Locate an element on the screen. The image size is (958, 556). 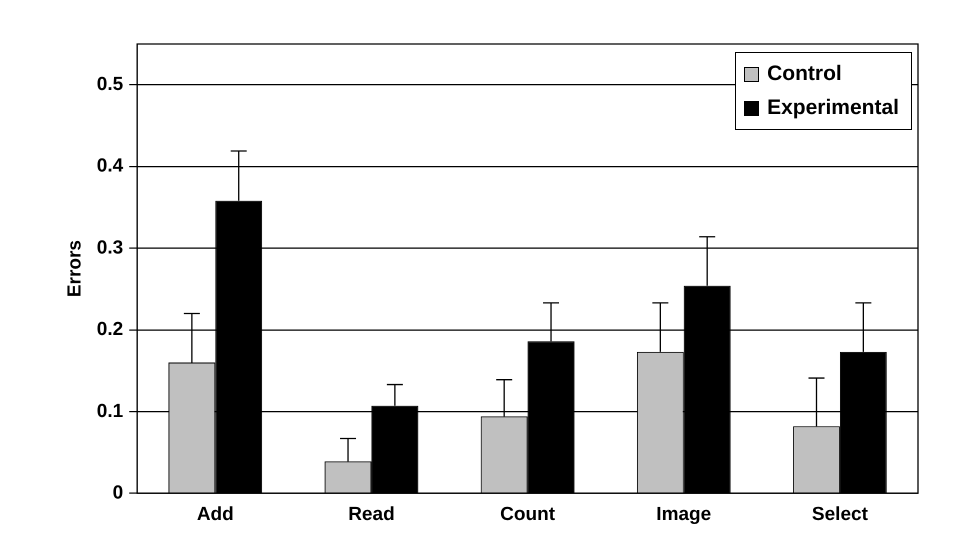
x-tick-label: Image is located at coordinates (684, 514).